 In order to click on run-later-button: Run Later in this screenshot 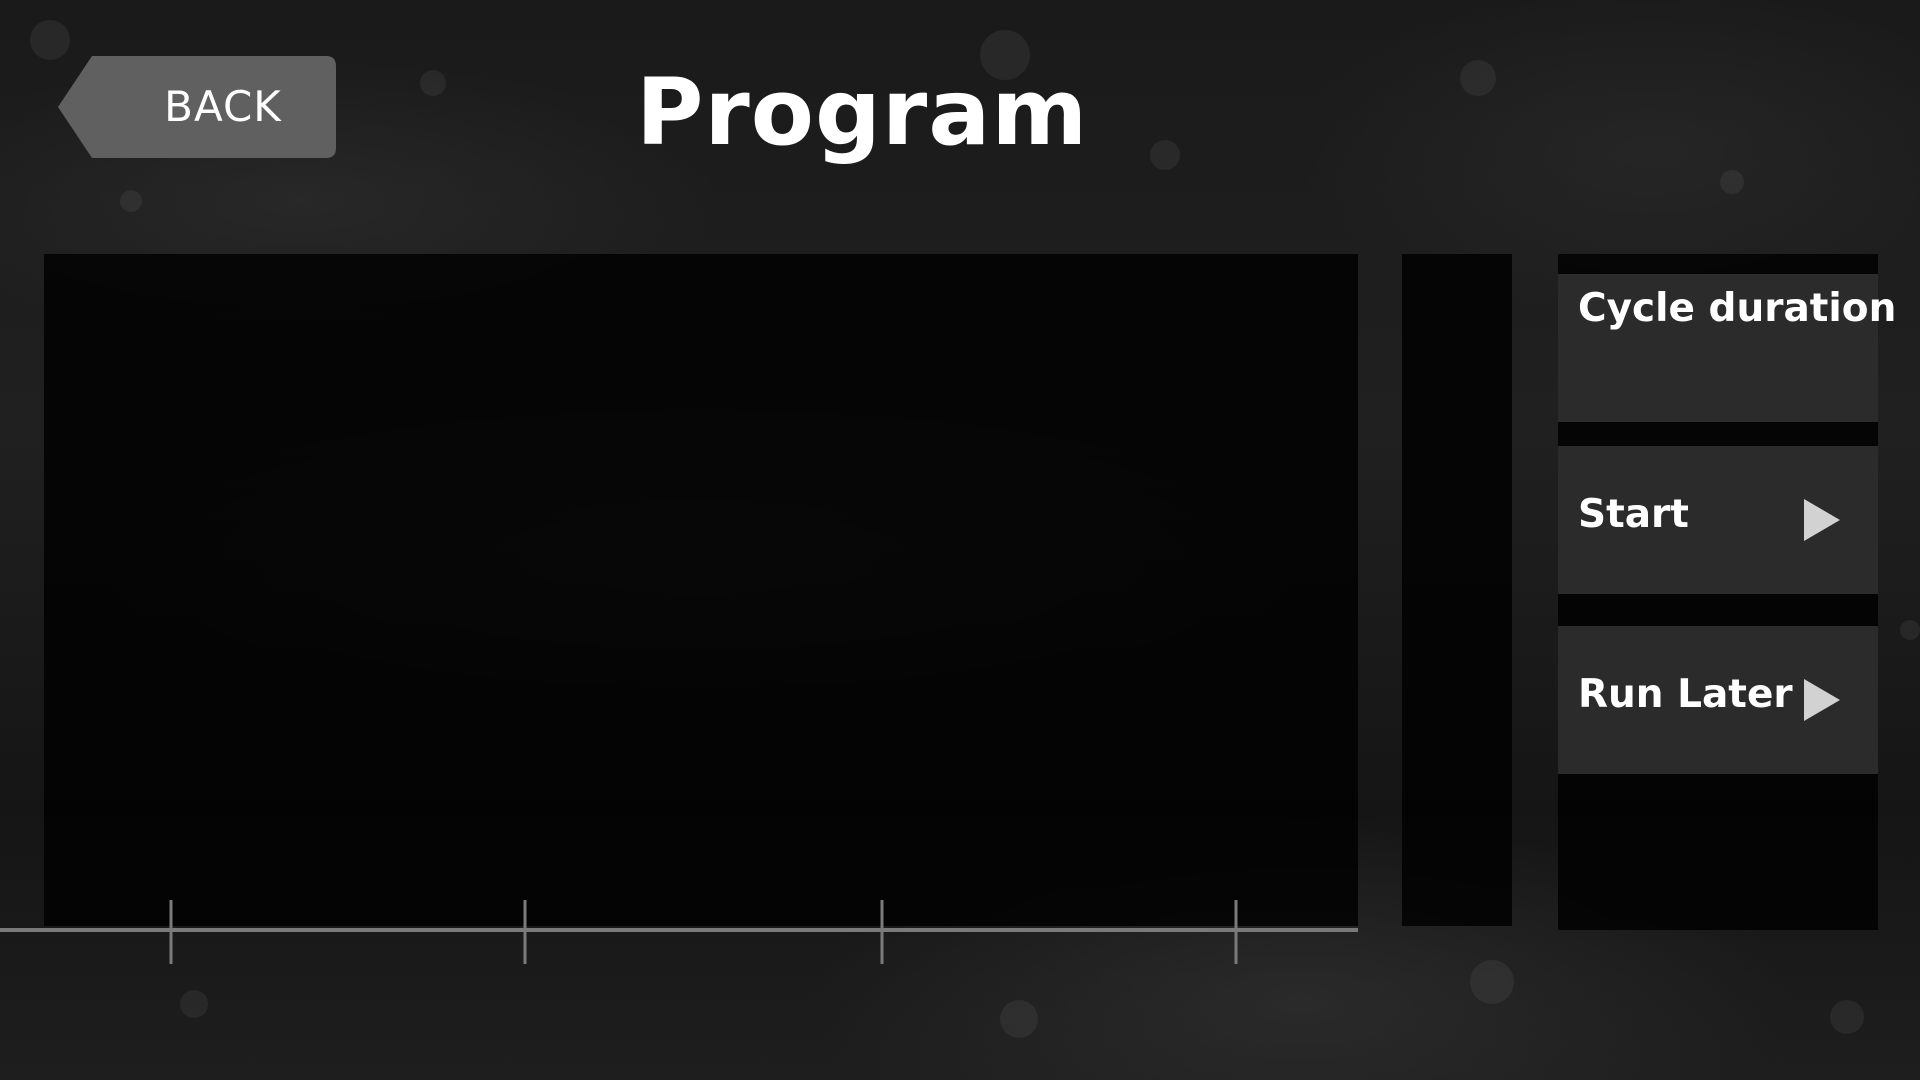, I will do `click(1718, 700)`.